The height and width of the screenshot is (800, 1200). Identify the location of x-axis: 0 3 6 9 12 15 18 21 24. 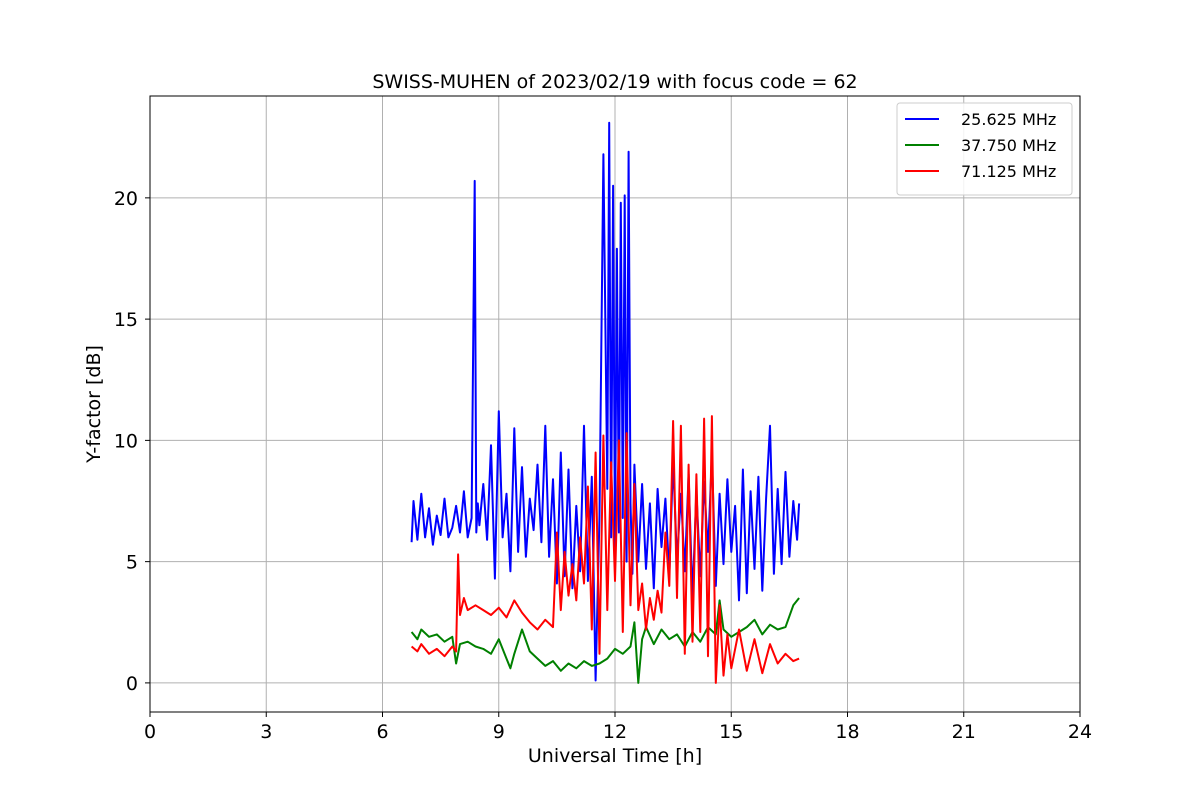
(618, 727).